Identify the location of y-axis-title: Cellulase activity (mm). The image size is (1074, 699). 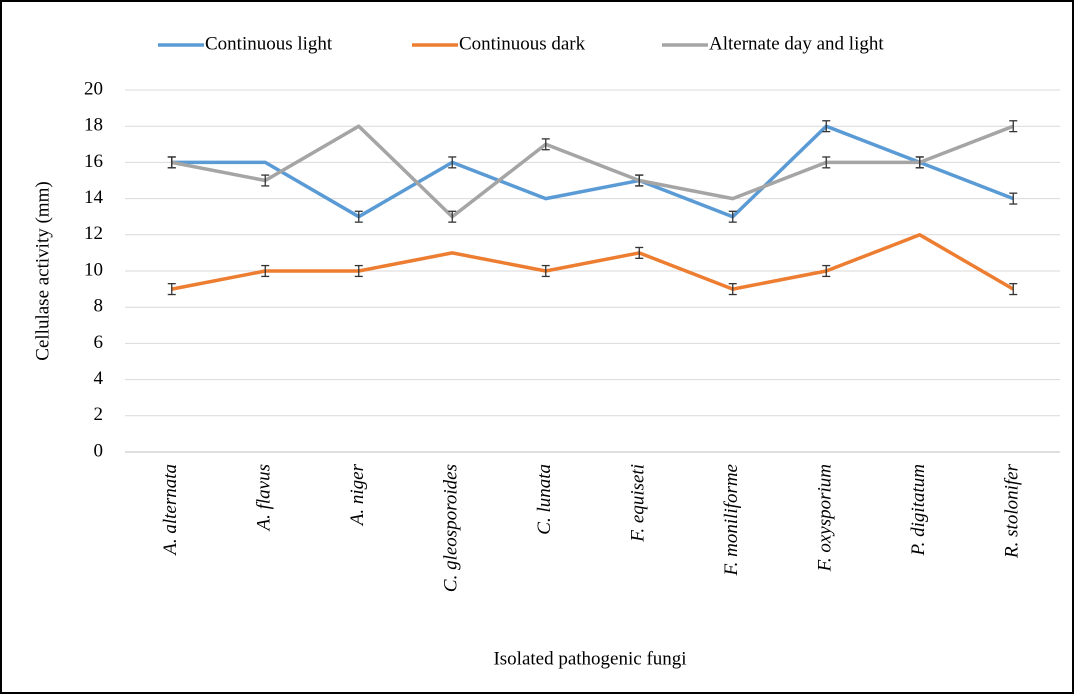
(42, 270).